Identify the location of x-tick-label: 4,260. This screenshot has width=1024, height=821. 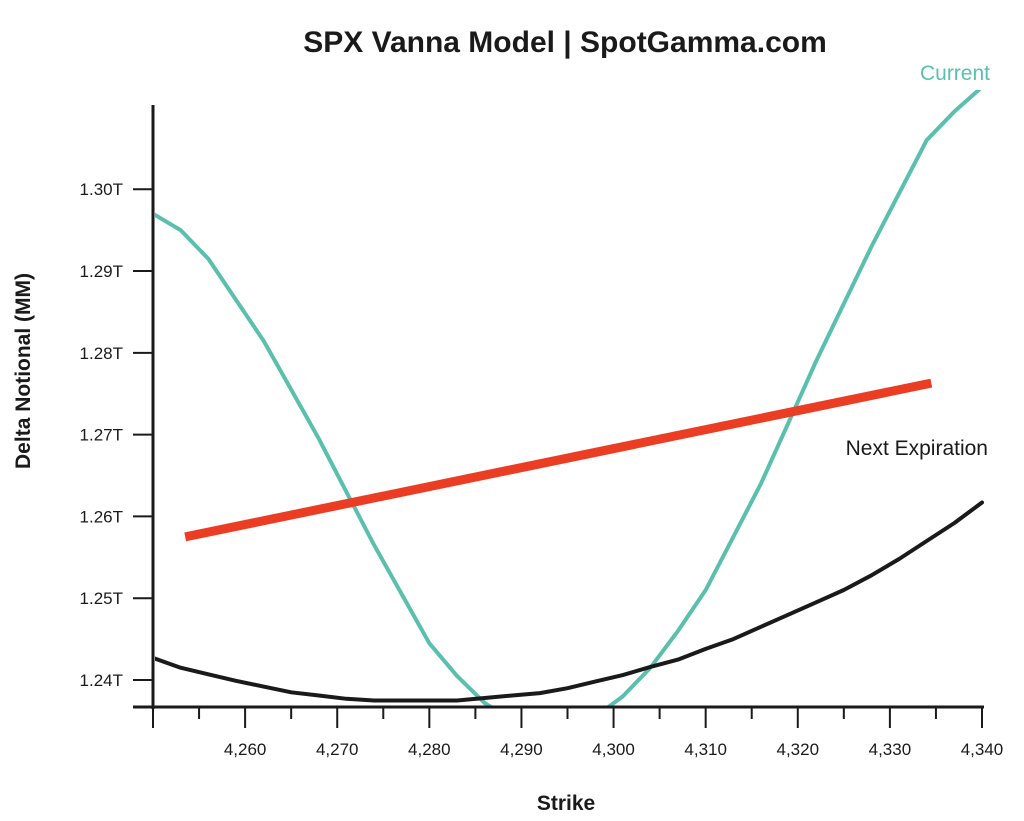
(245, 749).